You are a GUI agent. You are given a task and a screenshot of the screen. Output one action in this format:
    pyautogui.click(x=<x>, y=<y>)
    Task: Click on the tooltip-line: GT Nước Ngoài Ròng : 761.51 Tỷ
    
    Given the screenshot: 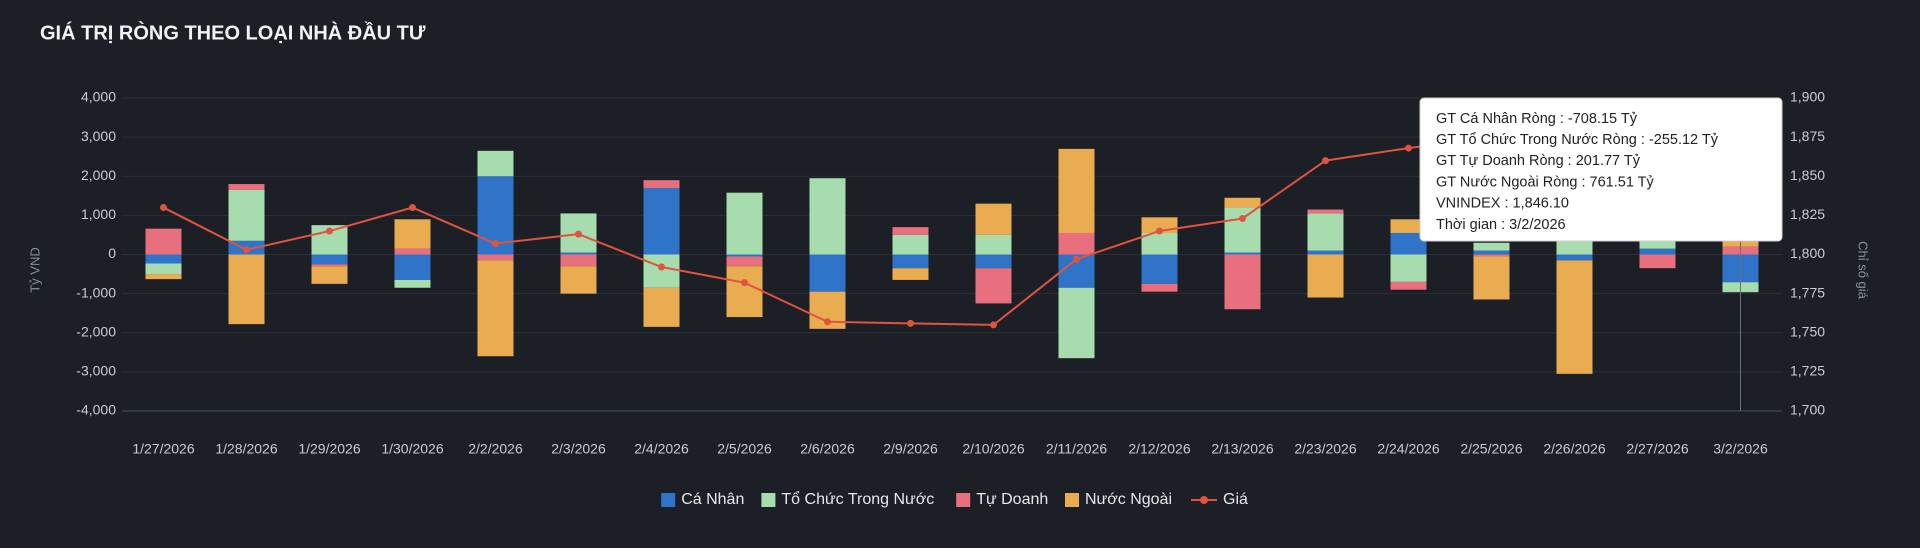 What is the action you would take?
    pyautogui.click(x=1545, y=182)
    